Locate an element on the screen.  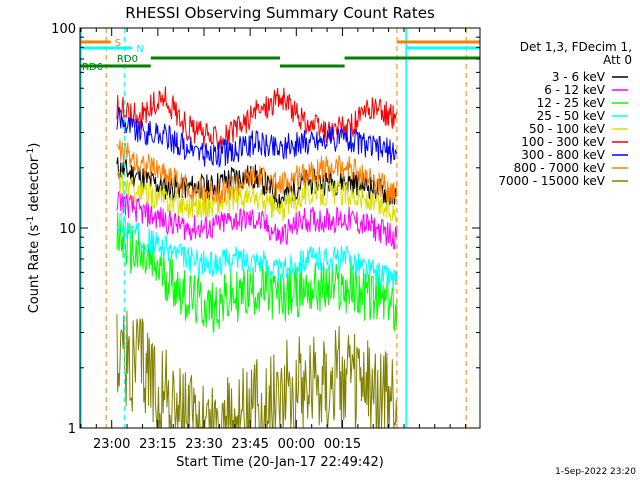
status-label-s: S is located at coordinates (118, 43).